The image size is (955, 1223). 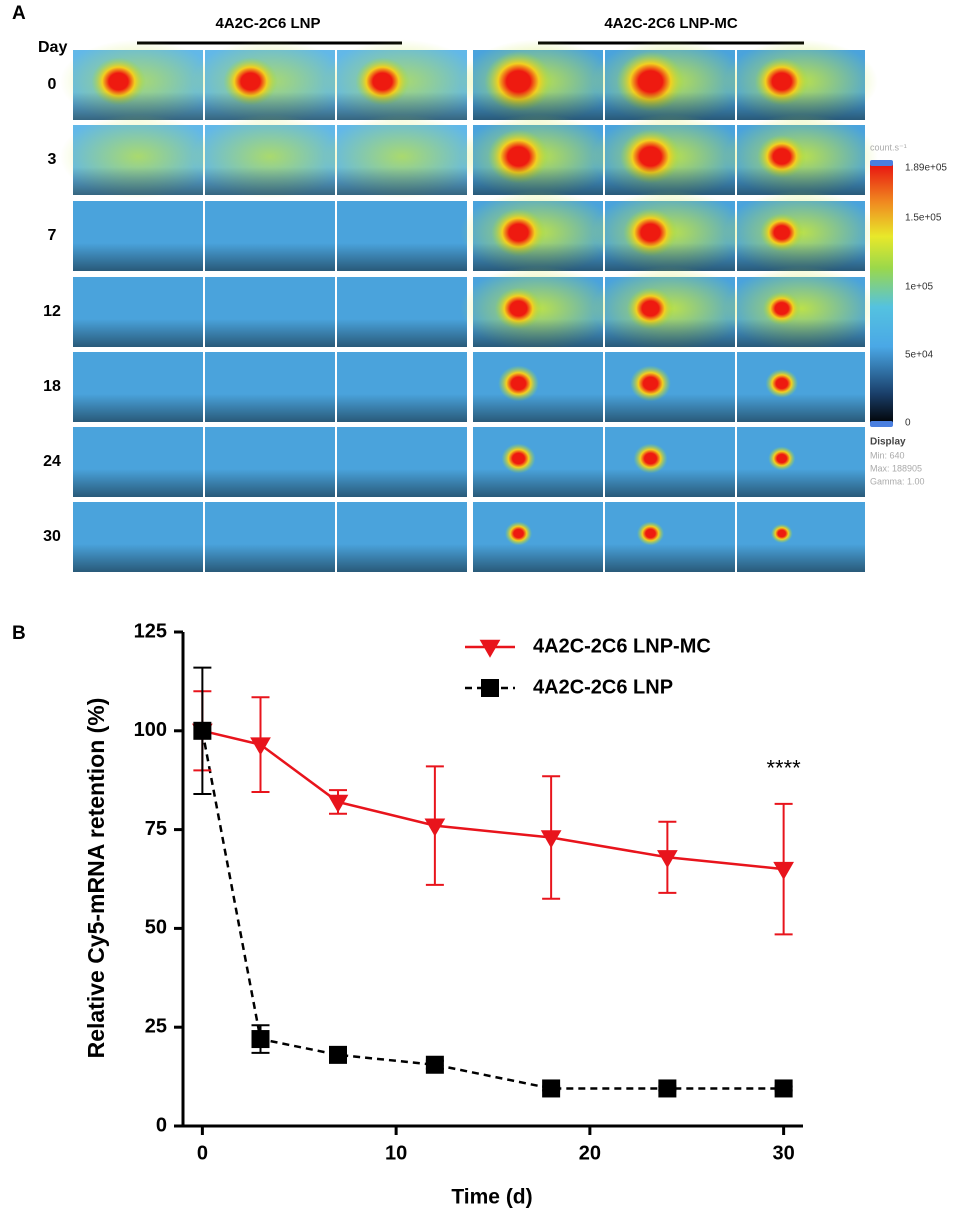 I want to click on y-tick-label: 75, so click(x=156, y=829).